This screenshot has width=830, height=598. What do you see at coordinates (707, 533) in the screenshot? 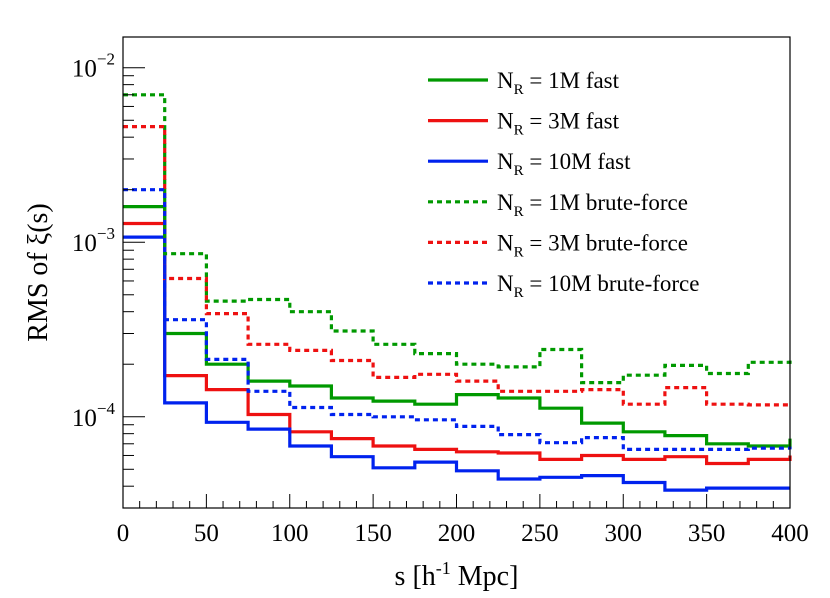
I see `x-tick-label: 350` at bounding box center [707, 533].